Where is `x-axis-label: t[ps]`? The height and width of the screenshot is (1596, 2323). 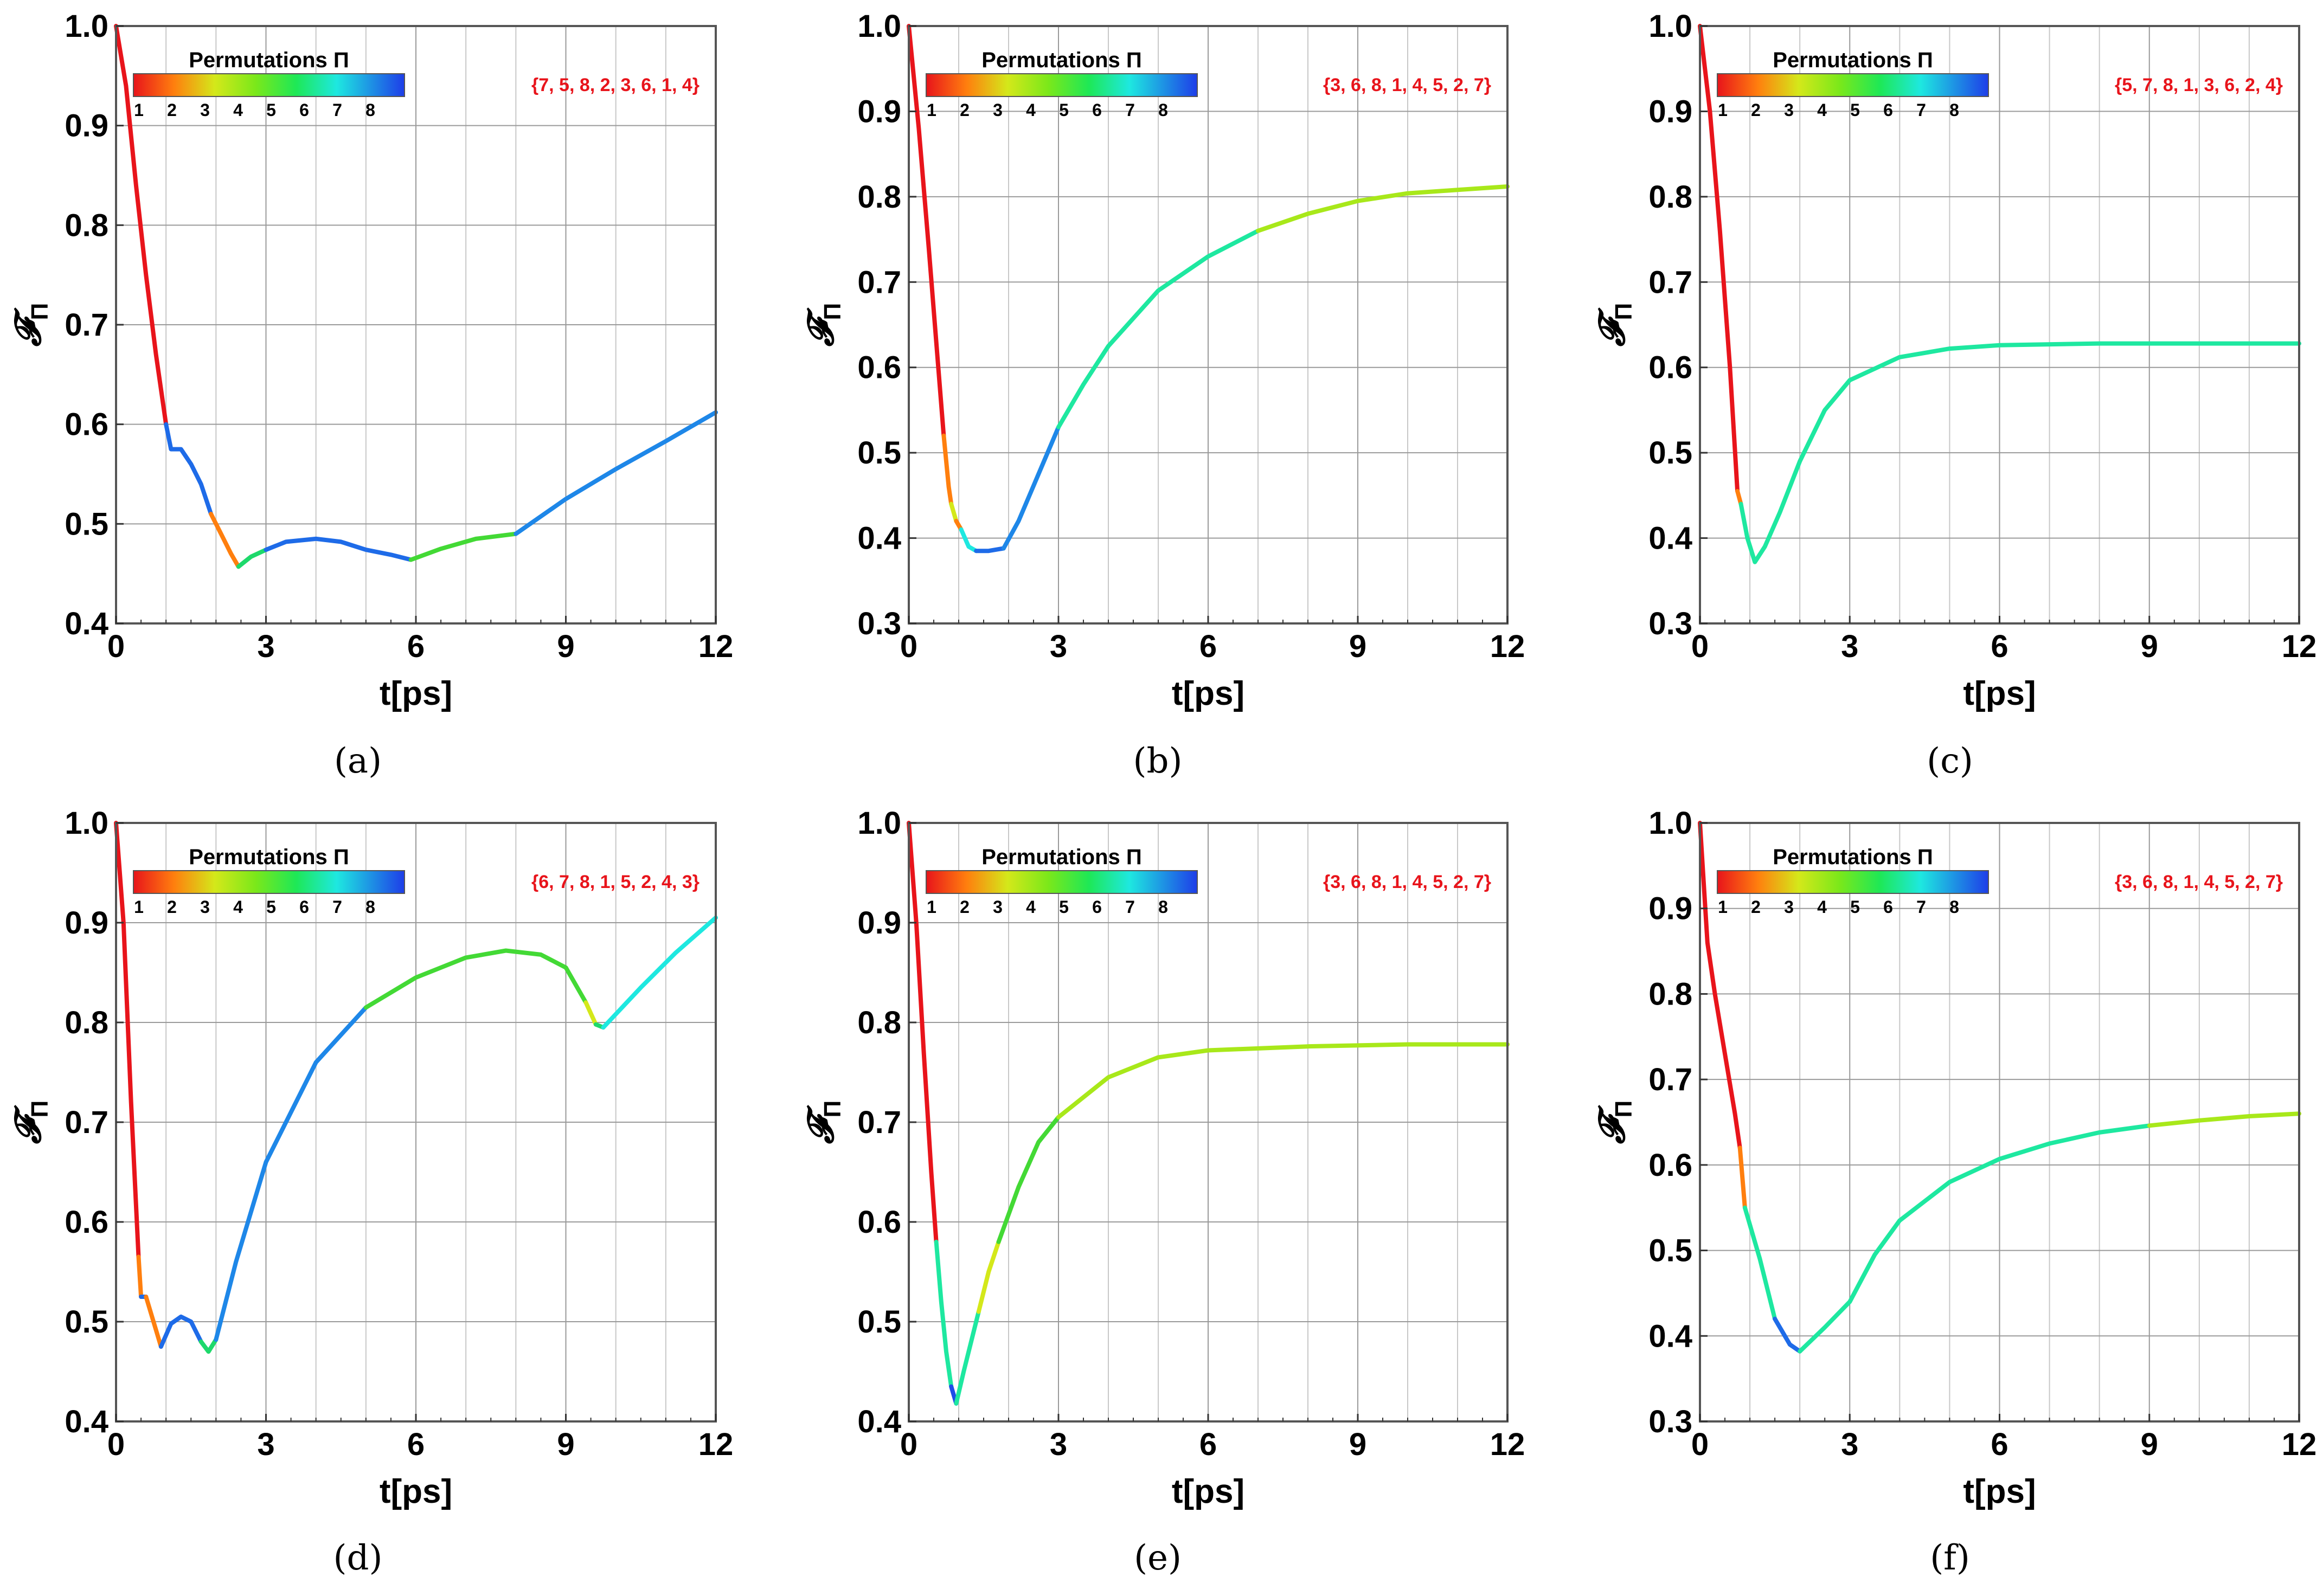
x-axis-label: t[ps] is located at coordinates (1208, 1491).